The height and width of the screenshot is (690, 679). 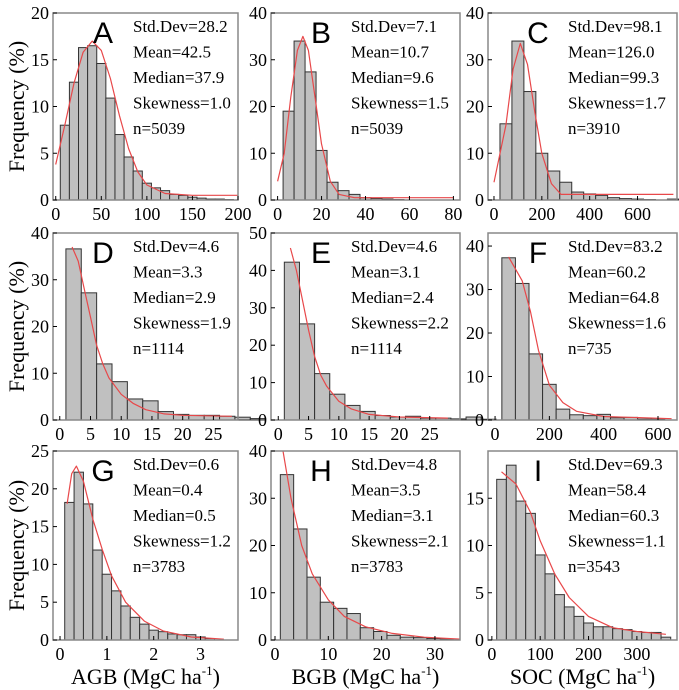 What do you see at coordinates (613, 77) in the screenshot?
I see `stat-median: Median=99.3` at bounding box center [613, 77].